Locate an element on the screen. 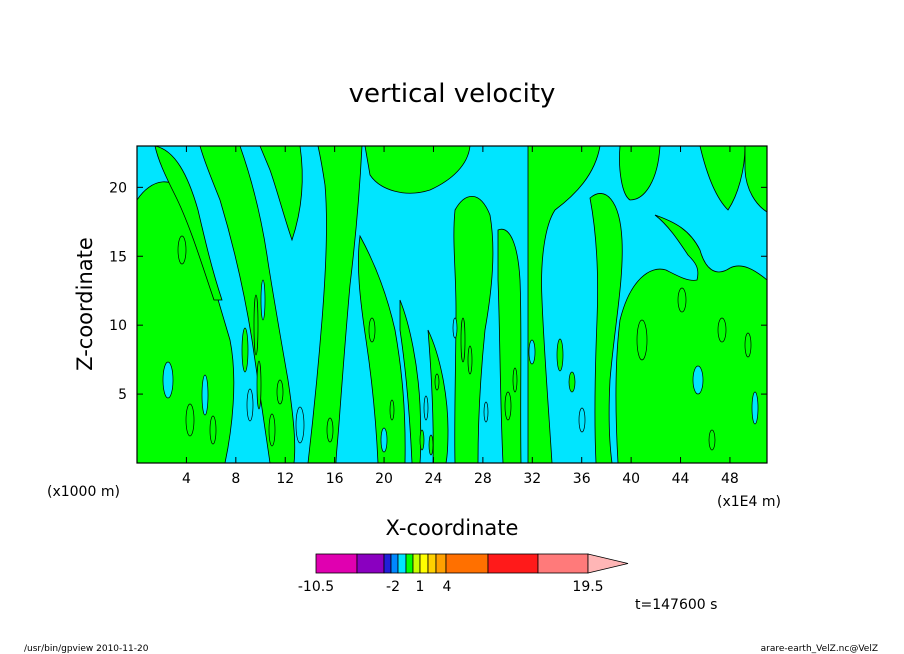 This screenshot has width=904, height=654. x-axis-label: X-coordinate is located at coordinates (452, 528).